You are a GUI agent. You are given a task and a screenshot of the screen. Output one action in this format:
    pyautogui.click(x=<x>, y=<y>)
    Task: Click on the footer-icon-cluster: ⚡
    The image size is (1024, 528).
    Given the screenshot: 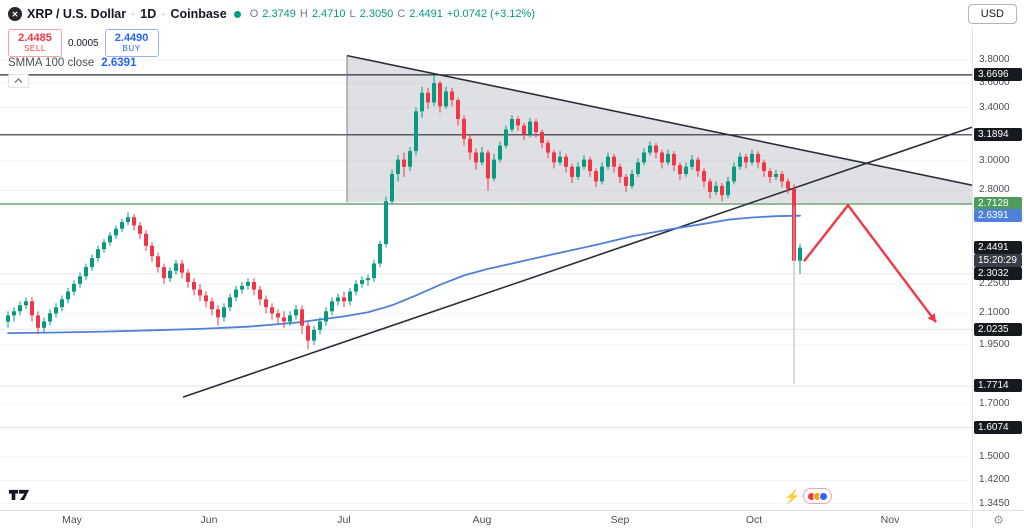 What is the action you would take?
    pyautogui.click(x=808, y=496)
    